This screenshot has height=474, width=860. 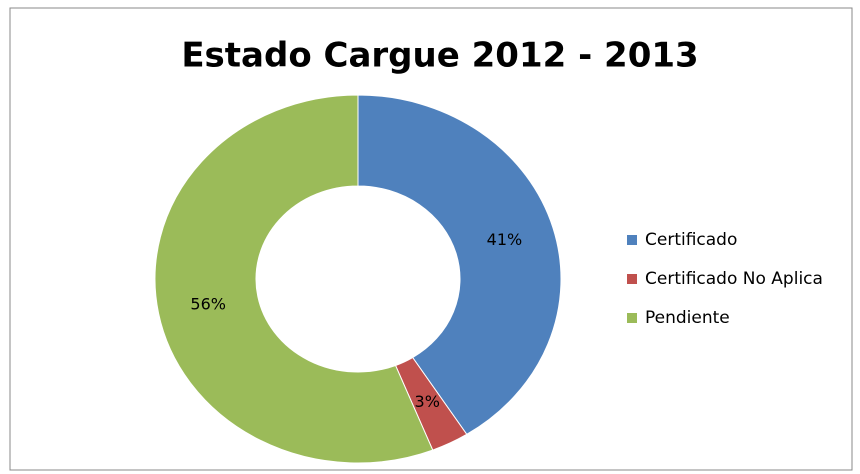 I want to click on data-label: 3%, so click(x=427, y=401).